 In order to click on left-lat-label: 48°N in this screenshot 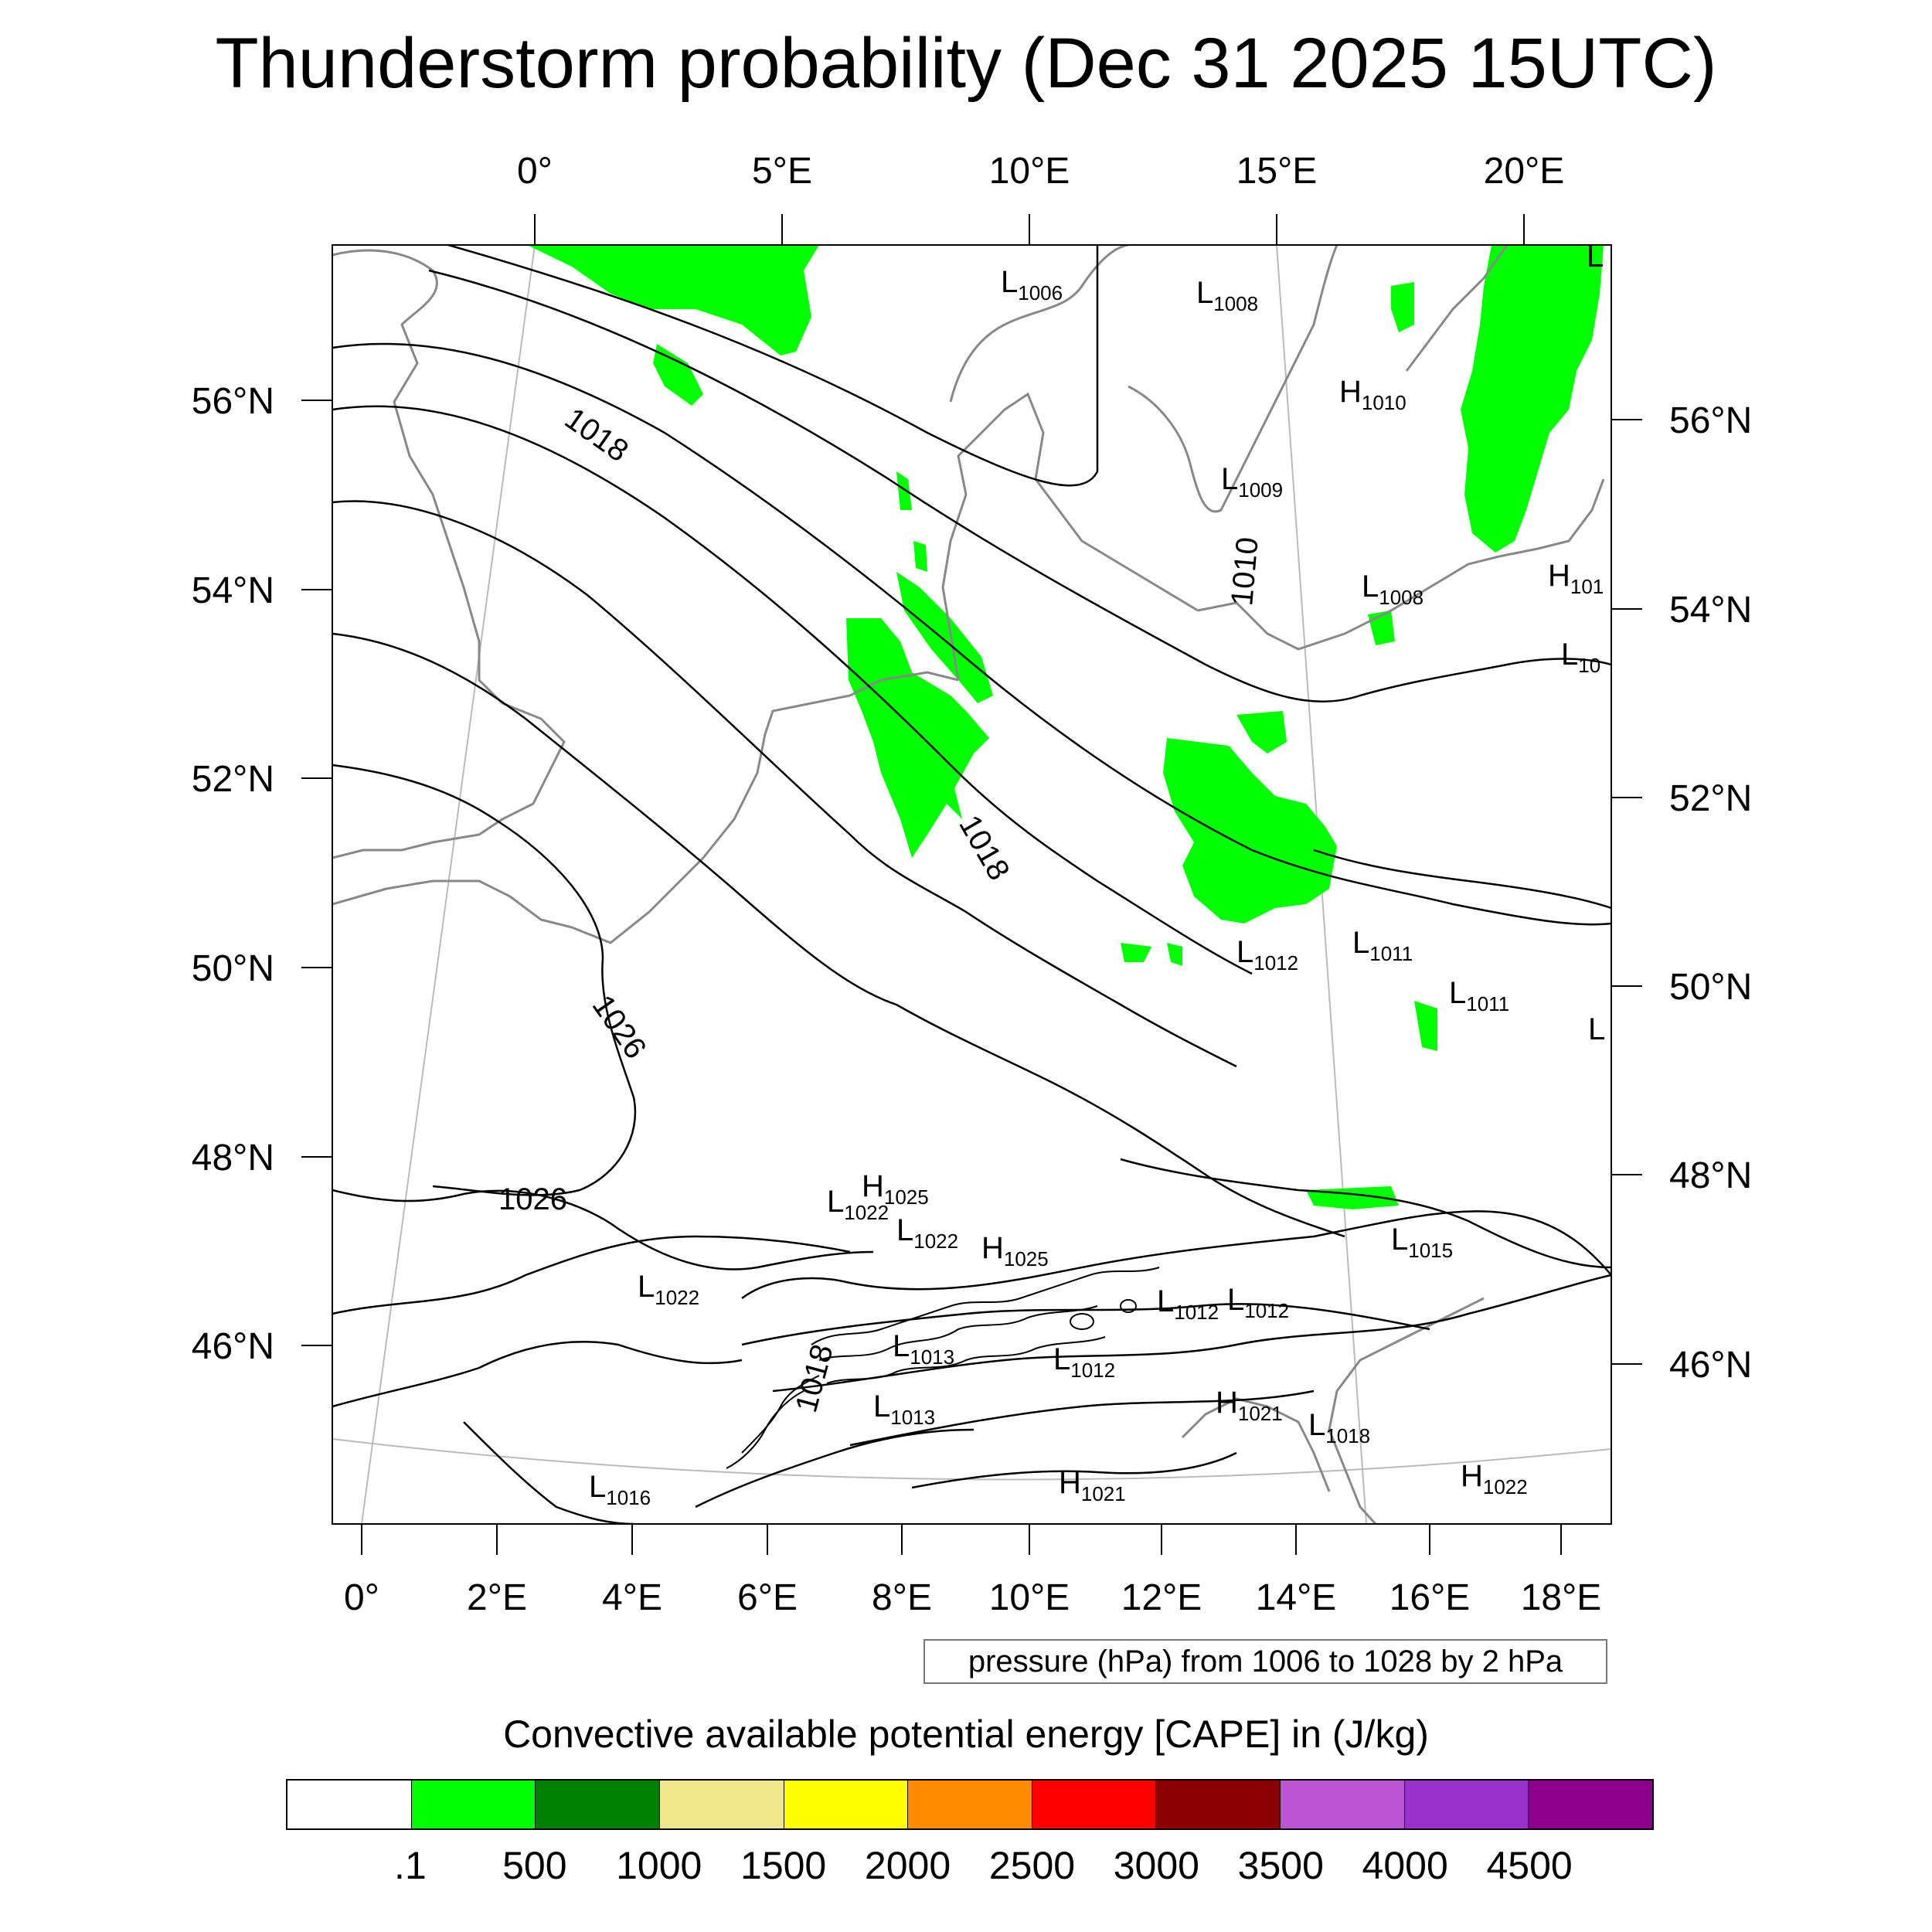, I will do `click(233, 1158)`.